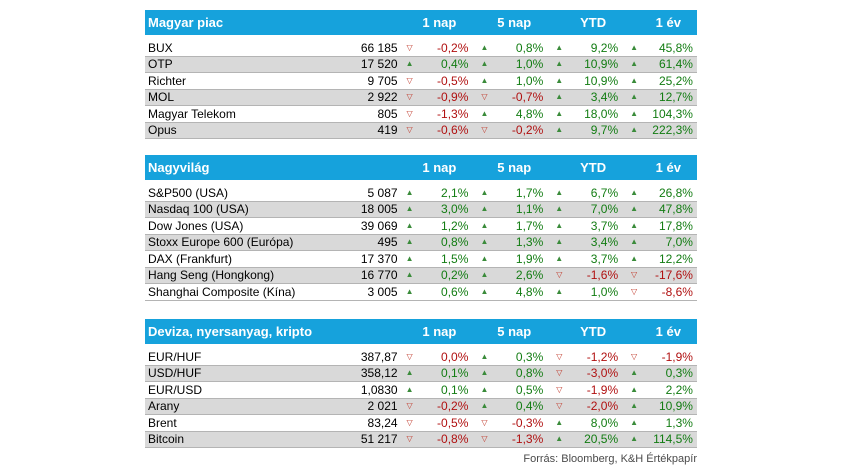 This screenshot has width=850, height=473. Describe the element at coordinates (453, 406) in the screenshot. I see `change-value: -0,2%` at that location.